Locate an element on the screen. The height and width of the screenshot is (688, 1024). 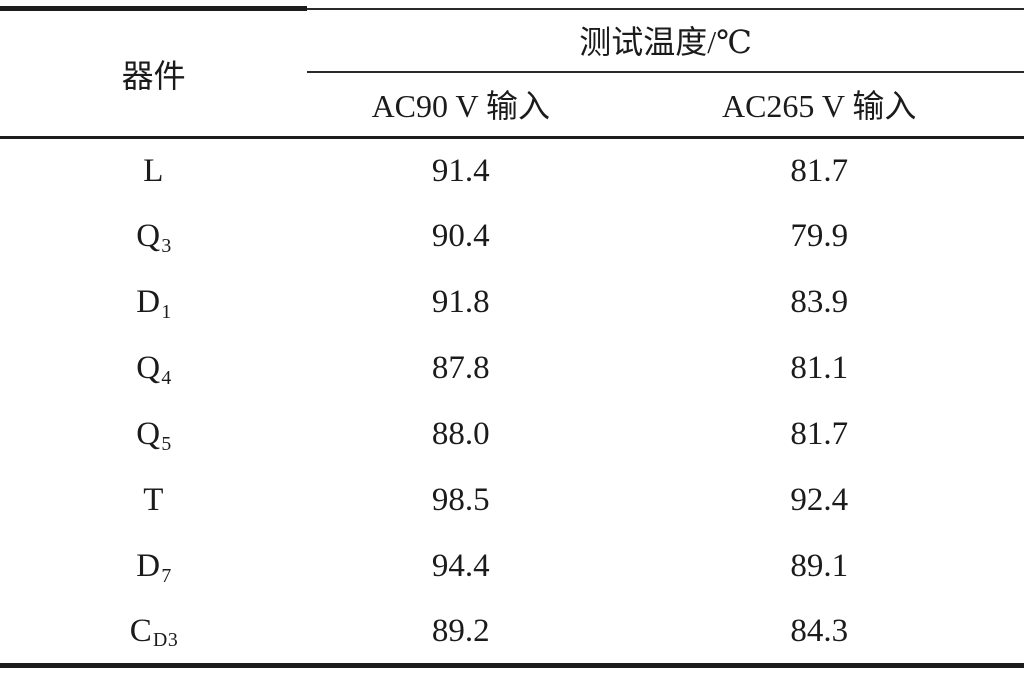
device-subscript: 3 is located at coordinates (166, 245).